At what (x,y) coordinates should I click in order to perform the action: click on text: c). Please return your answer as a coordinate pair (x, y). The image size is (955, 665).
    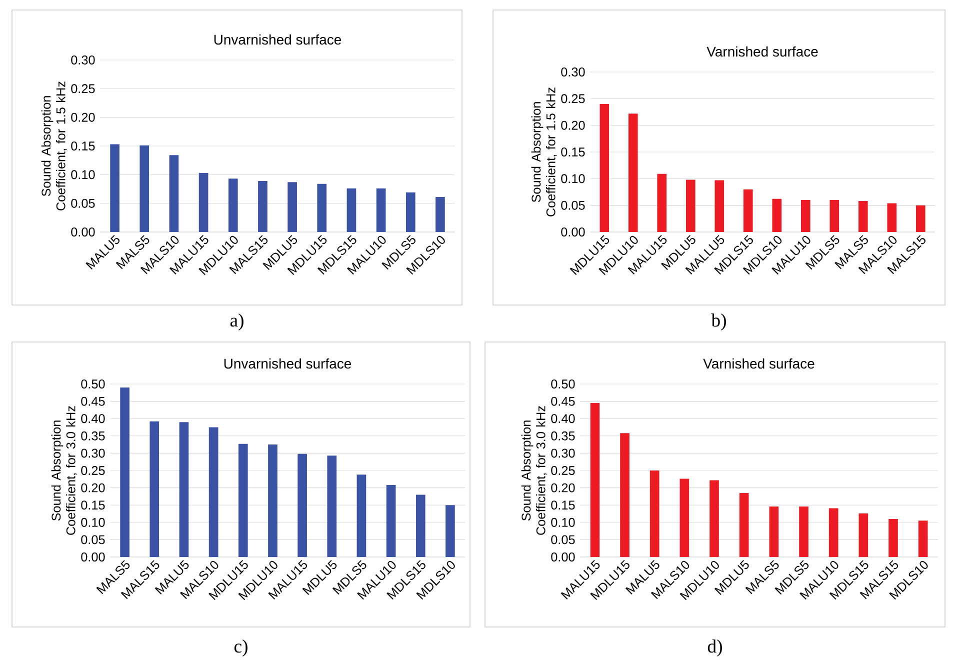
    Looking at the image, I should click on (241, 648).